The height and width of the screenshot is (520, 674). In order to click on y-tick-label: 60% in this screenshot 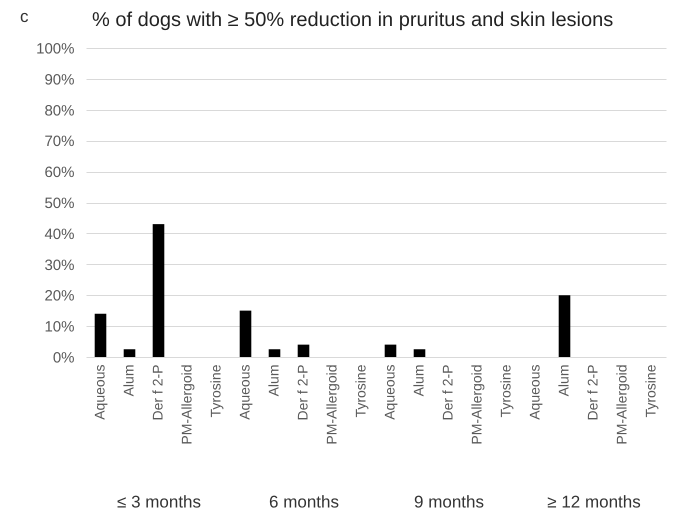, I will do `click(59, 173)`.